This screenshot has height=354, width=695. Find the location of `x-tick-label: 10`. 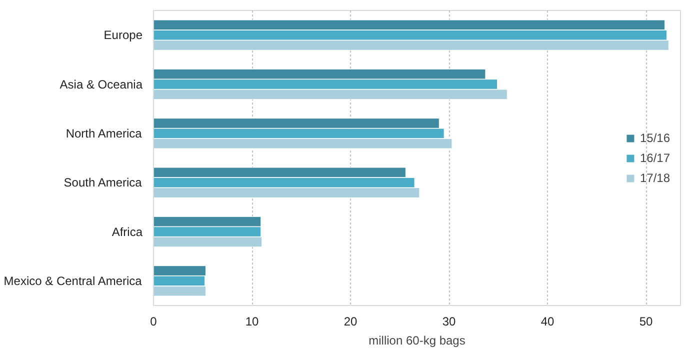

x-tick-label: 10 is located at coordinates (252, 321).